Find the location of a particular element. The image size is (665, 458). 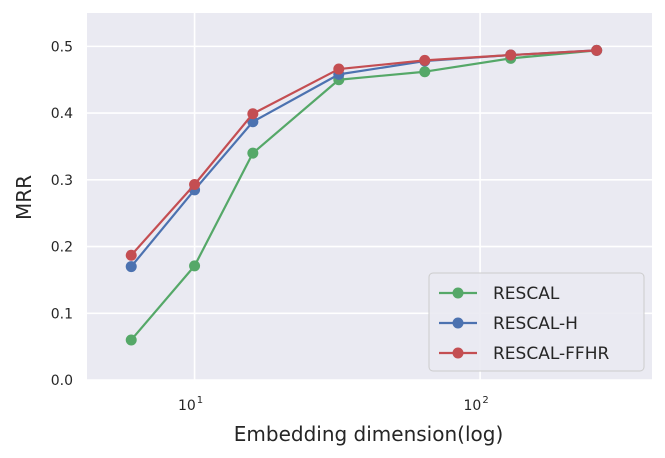

y-tick-label: 0.1 is located at coordinates (62, 314).